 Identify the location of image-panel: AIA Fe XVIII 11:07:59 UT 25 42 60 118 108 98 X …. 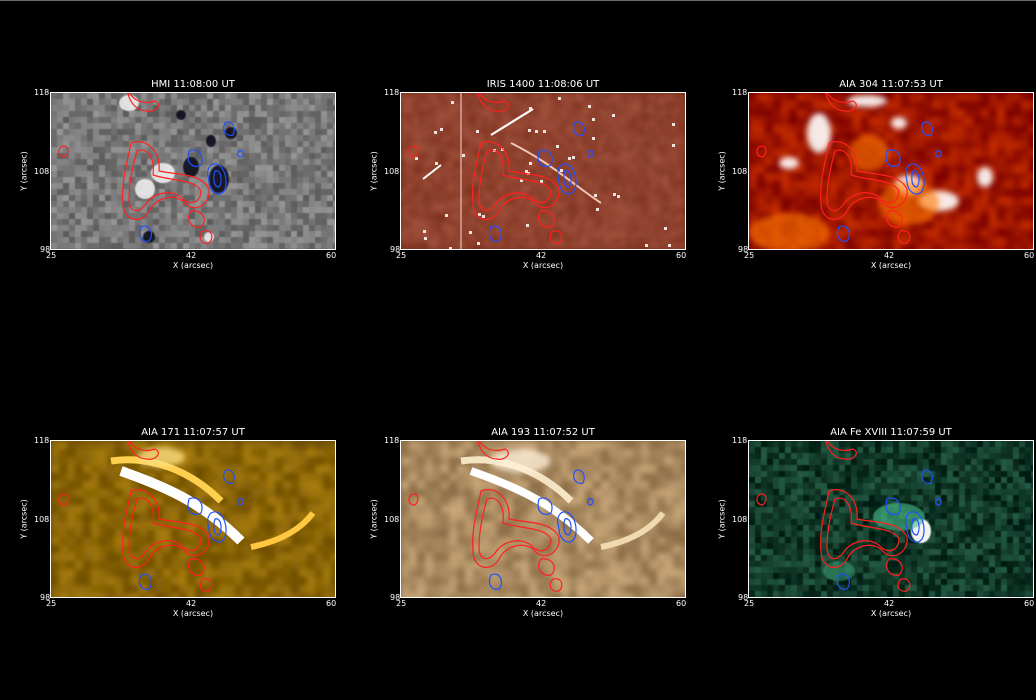
(866, 522).